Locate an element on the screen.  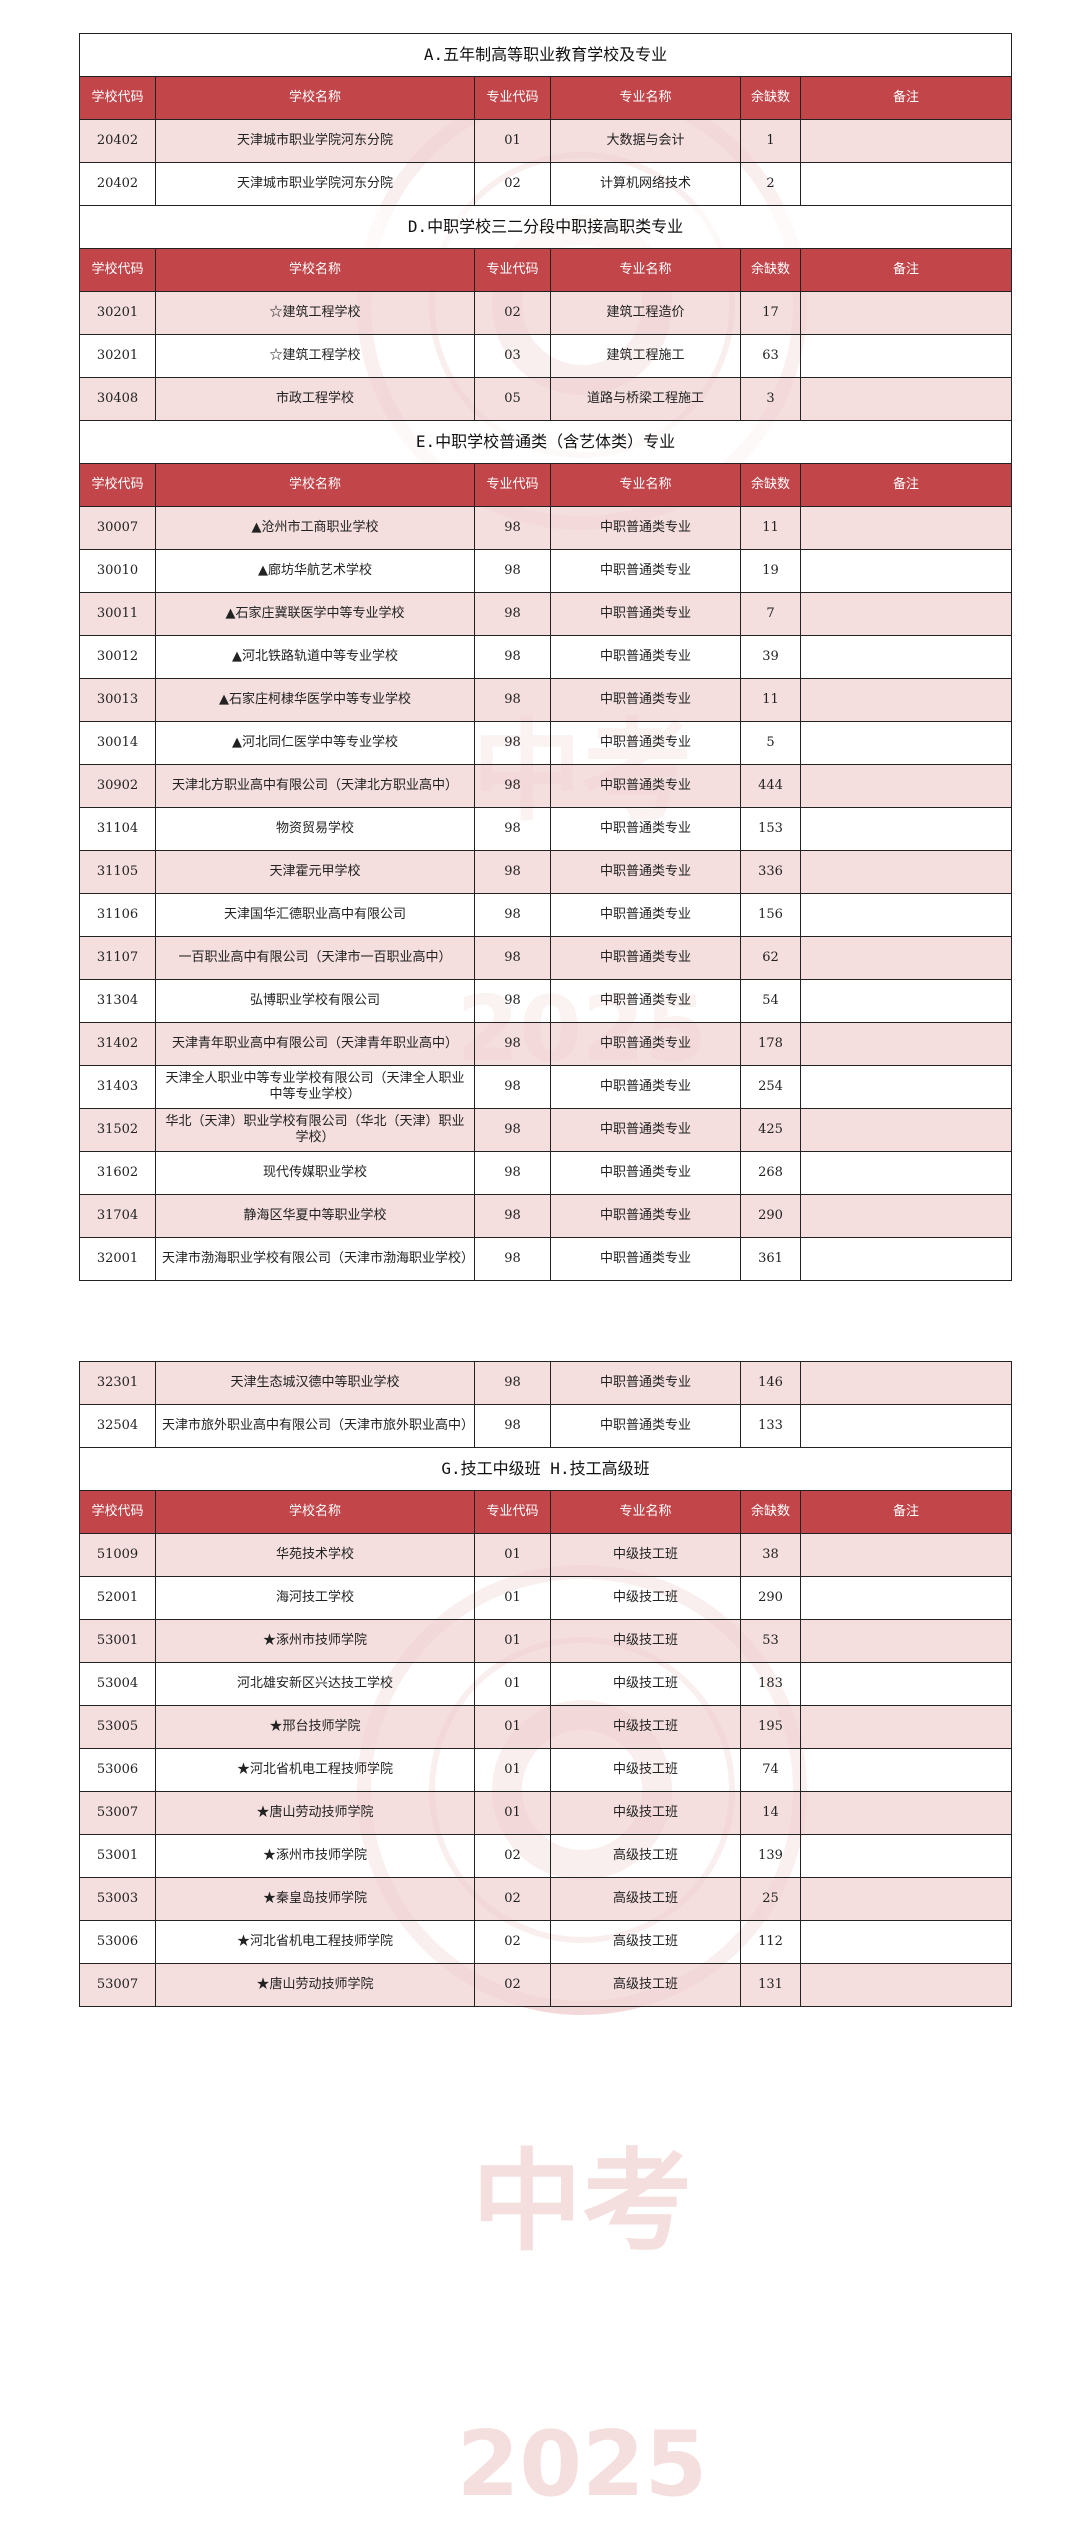
header-row: 学校代码 学校名称 专业代码 专业名称 余缺数 备注 is located at coordinates (546, 270).